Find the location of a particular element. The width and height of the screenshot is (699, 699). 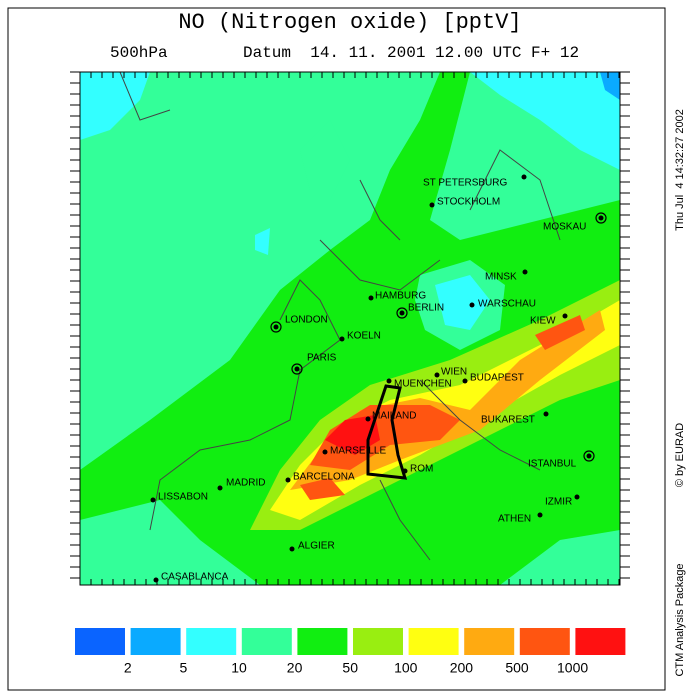

legend-label: 1000 is located at coordinates (572, 668).